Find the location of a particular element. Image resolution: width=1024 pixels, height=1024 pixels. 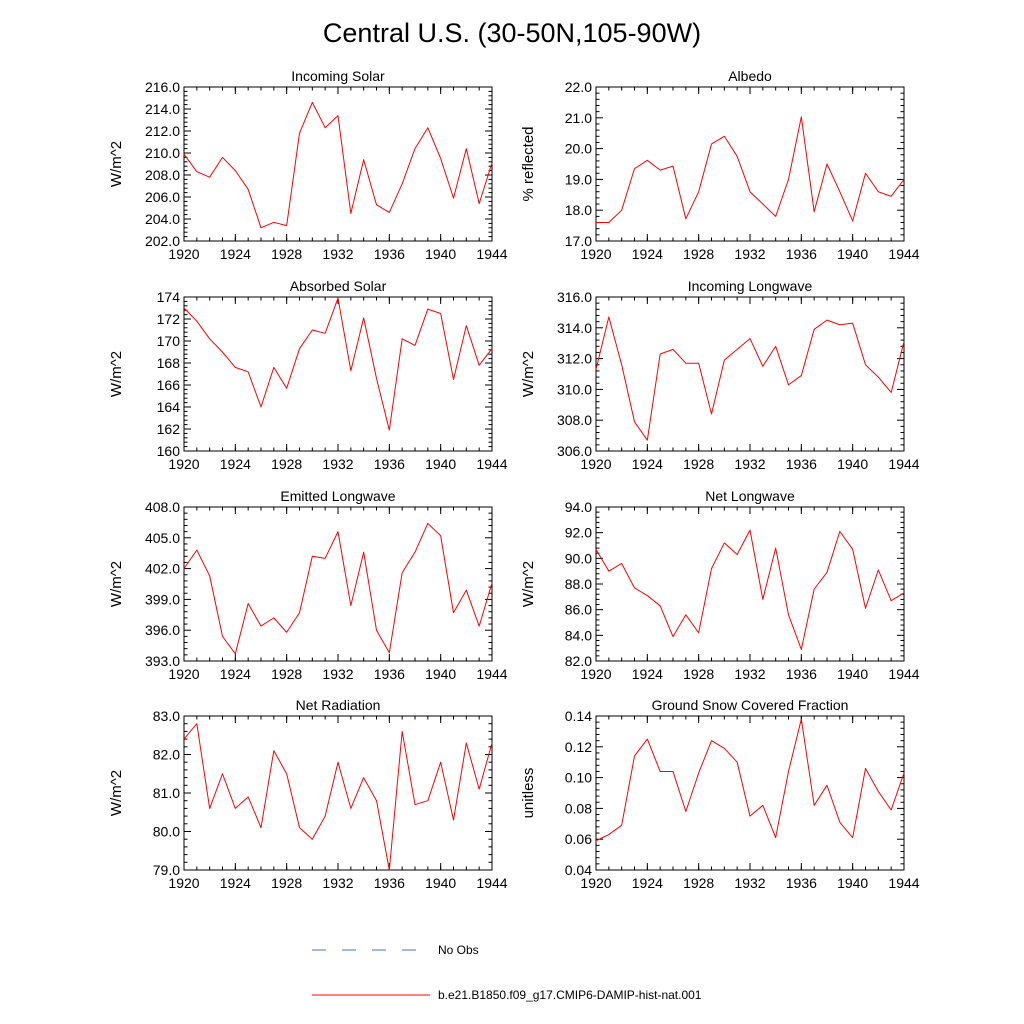

y-tick-label: 306.0 is located at coordinates (574, 451).